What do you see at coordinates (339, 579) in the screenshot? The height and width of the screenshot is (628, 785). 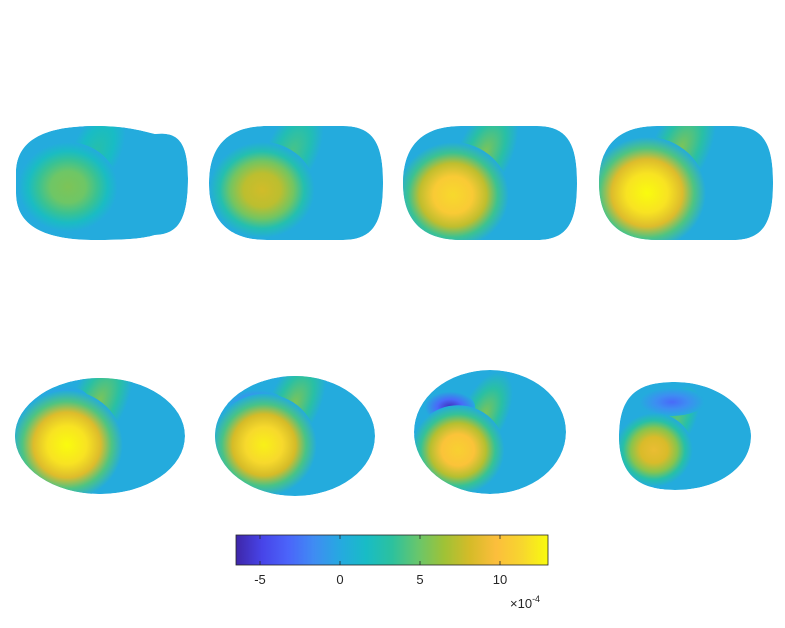 I see `colorbar-tick-label: 0` at bounding box center [339, 579].